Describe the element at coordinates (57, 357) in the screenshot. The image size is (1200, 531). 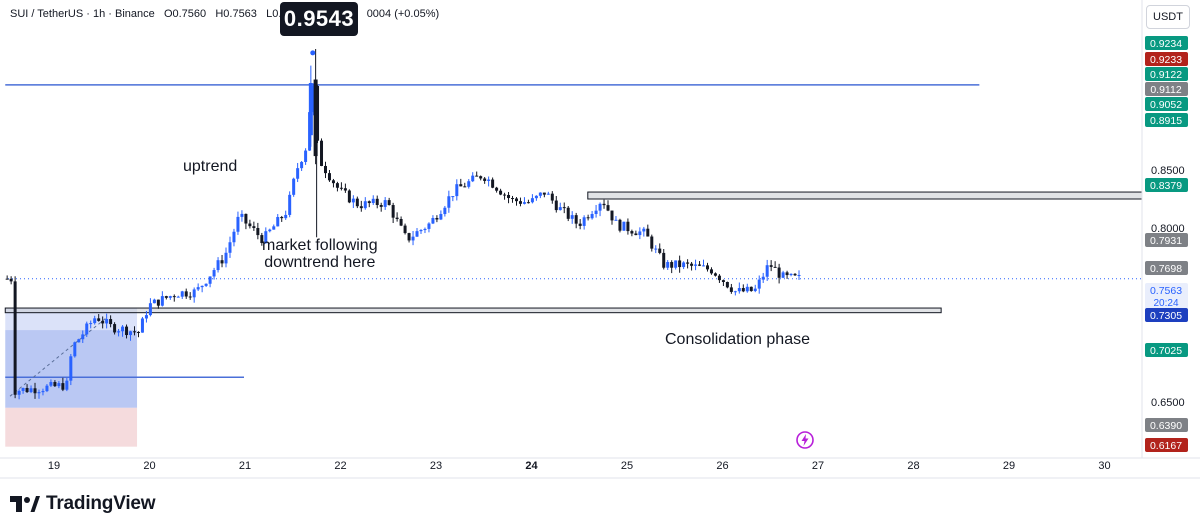
I see `trend-line` at that location.